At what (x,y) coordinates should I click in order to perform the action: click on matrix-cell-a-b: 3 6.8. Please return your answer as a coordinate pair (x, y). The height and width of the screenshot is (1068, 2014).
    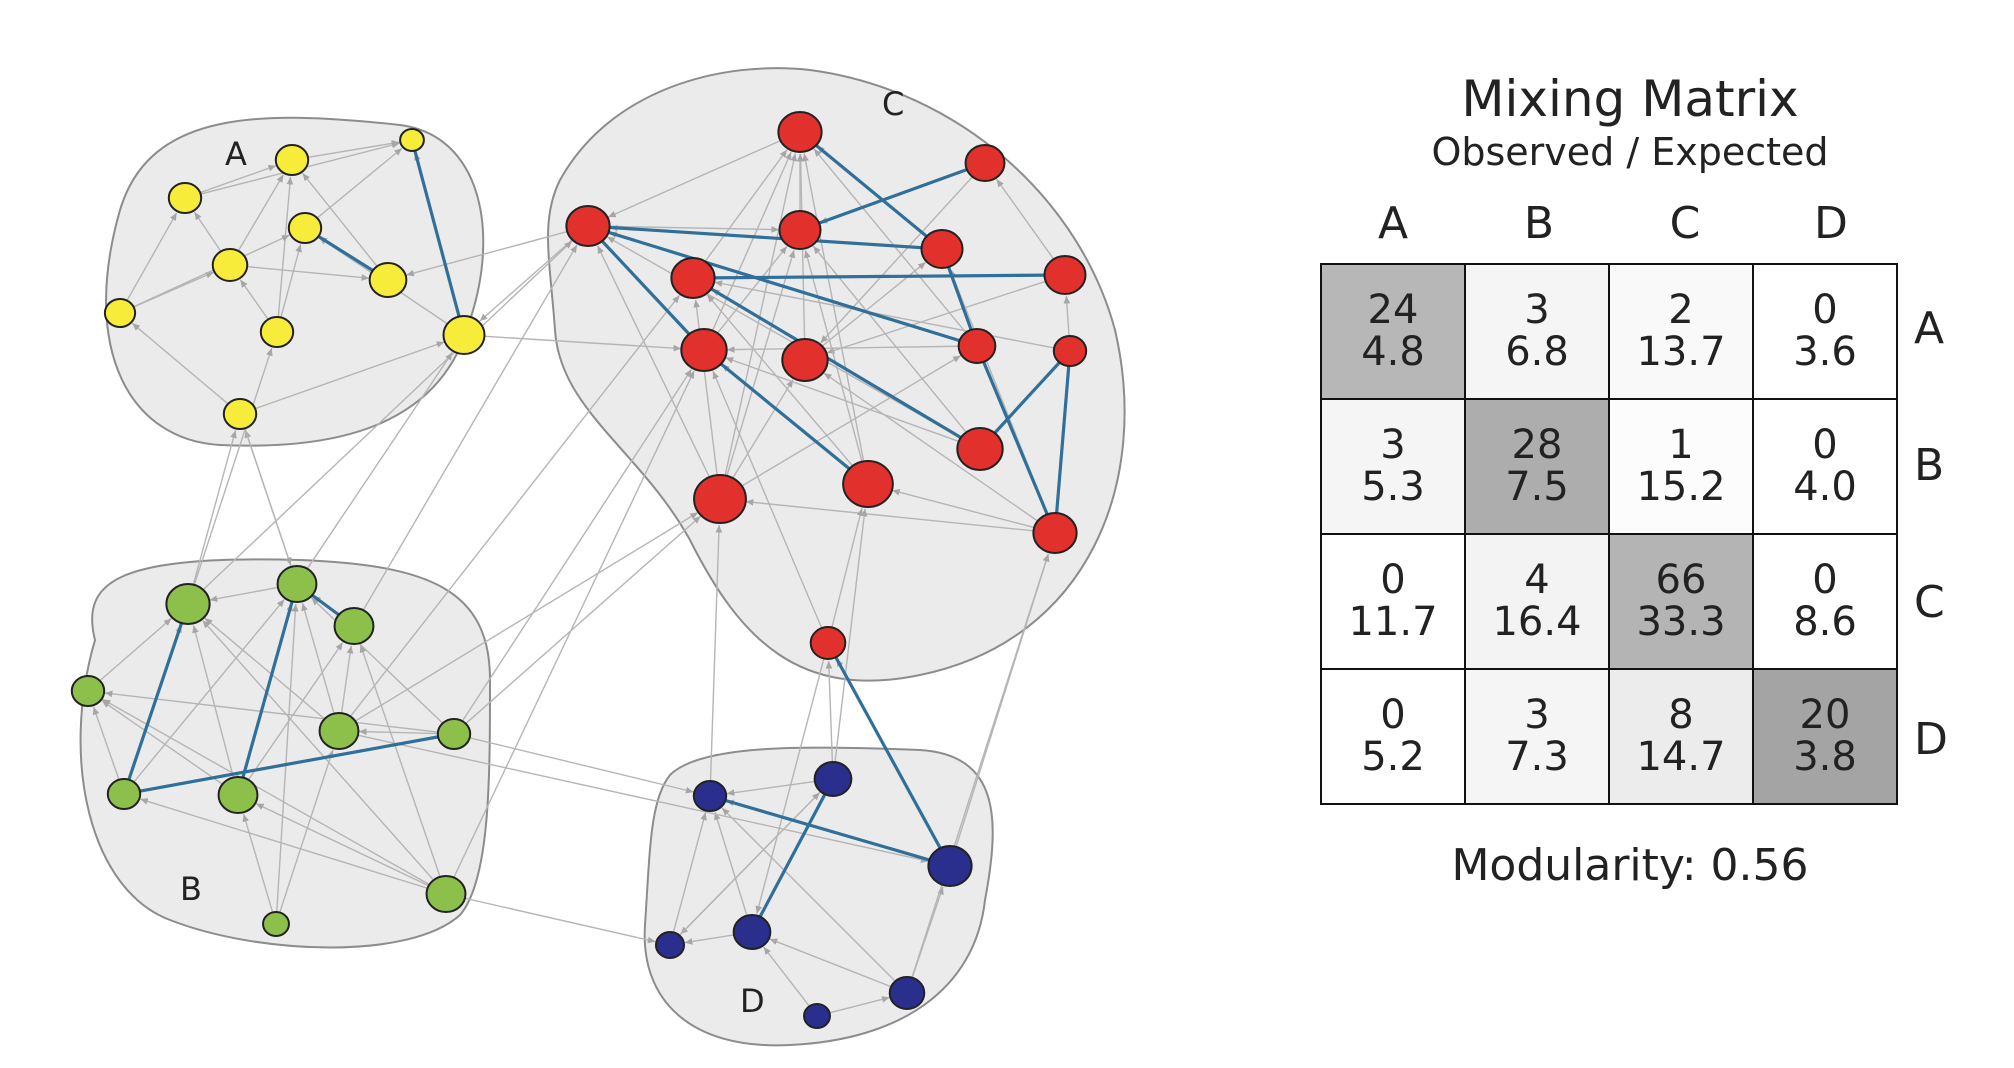
    Looking at the image, I should click on (1537, 331).